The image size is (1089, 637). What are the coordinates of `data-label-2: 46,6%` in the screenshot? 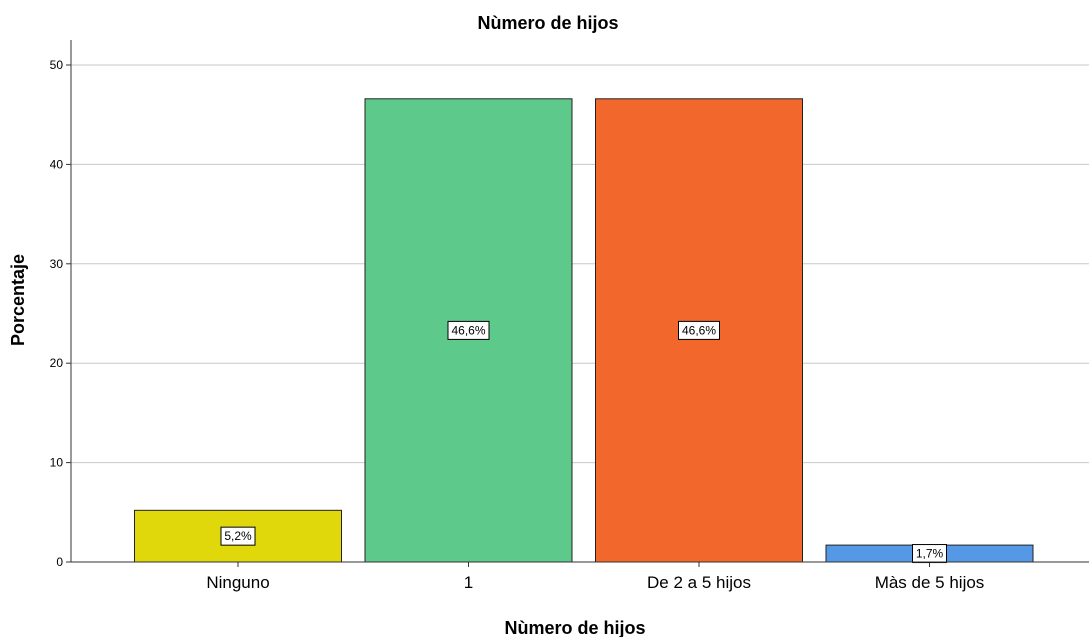 It's located at (699, 330).